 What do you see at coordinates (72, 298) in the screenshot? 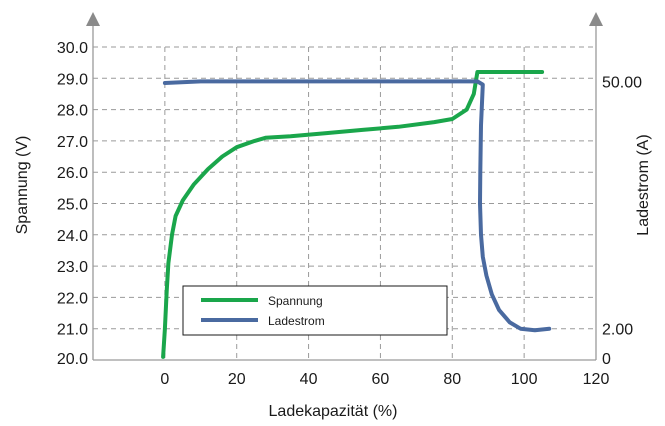
I see `y-left-tick-label: 22.0` at bounding box center [72, 298].